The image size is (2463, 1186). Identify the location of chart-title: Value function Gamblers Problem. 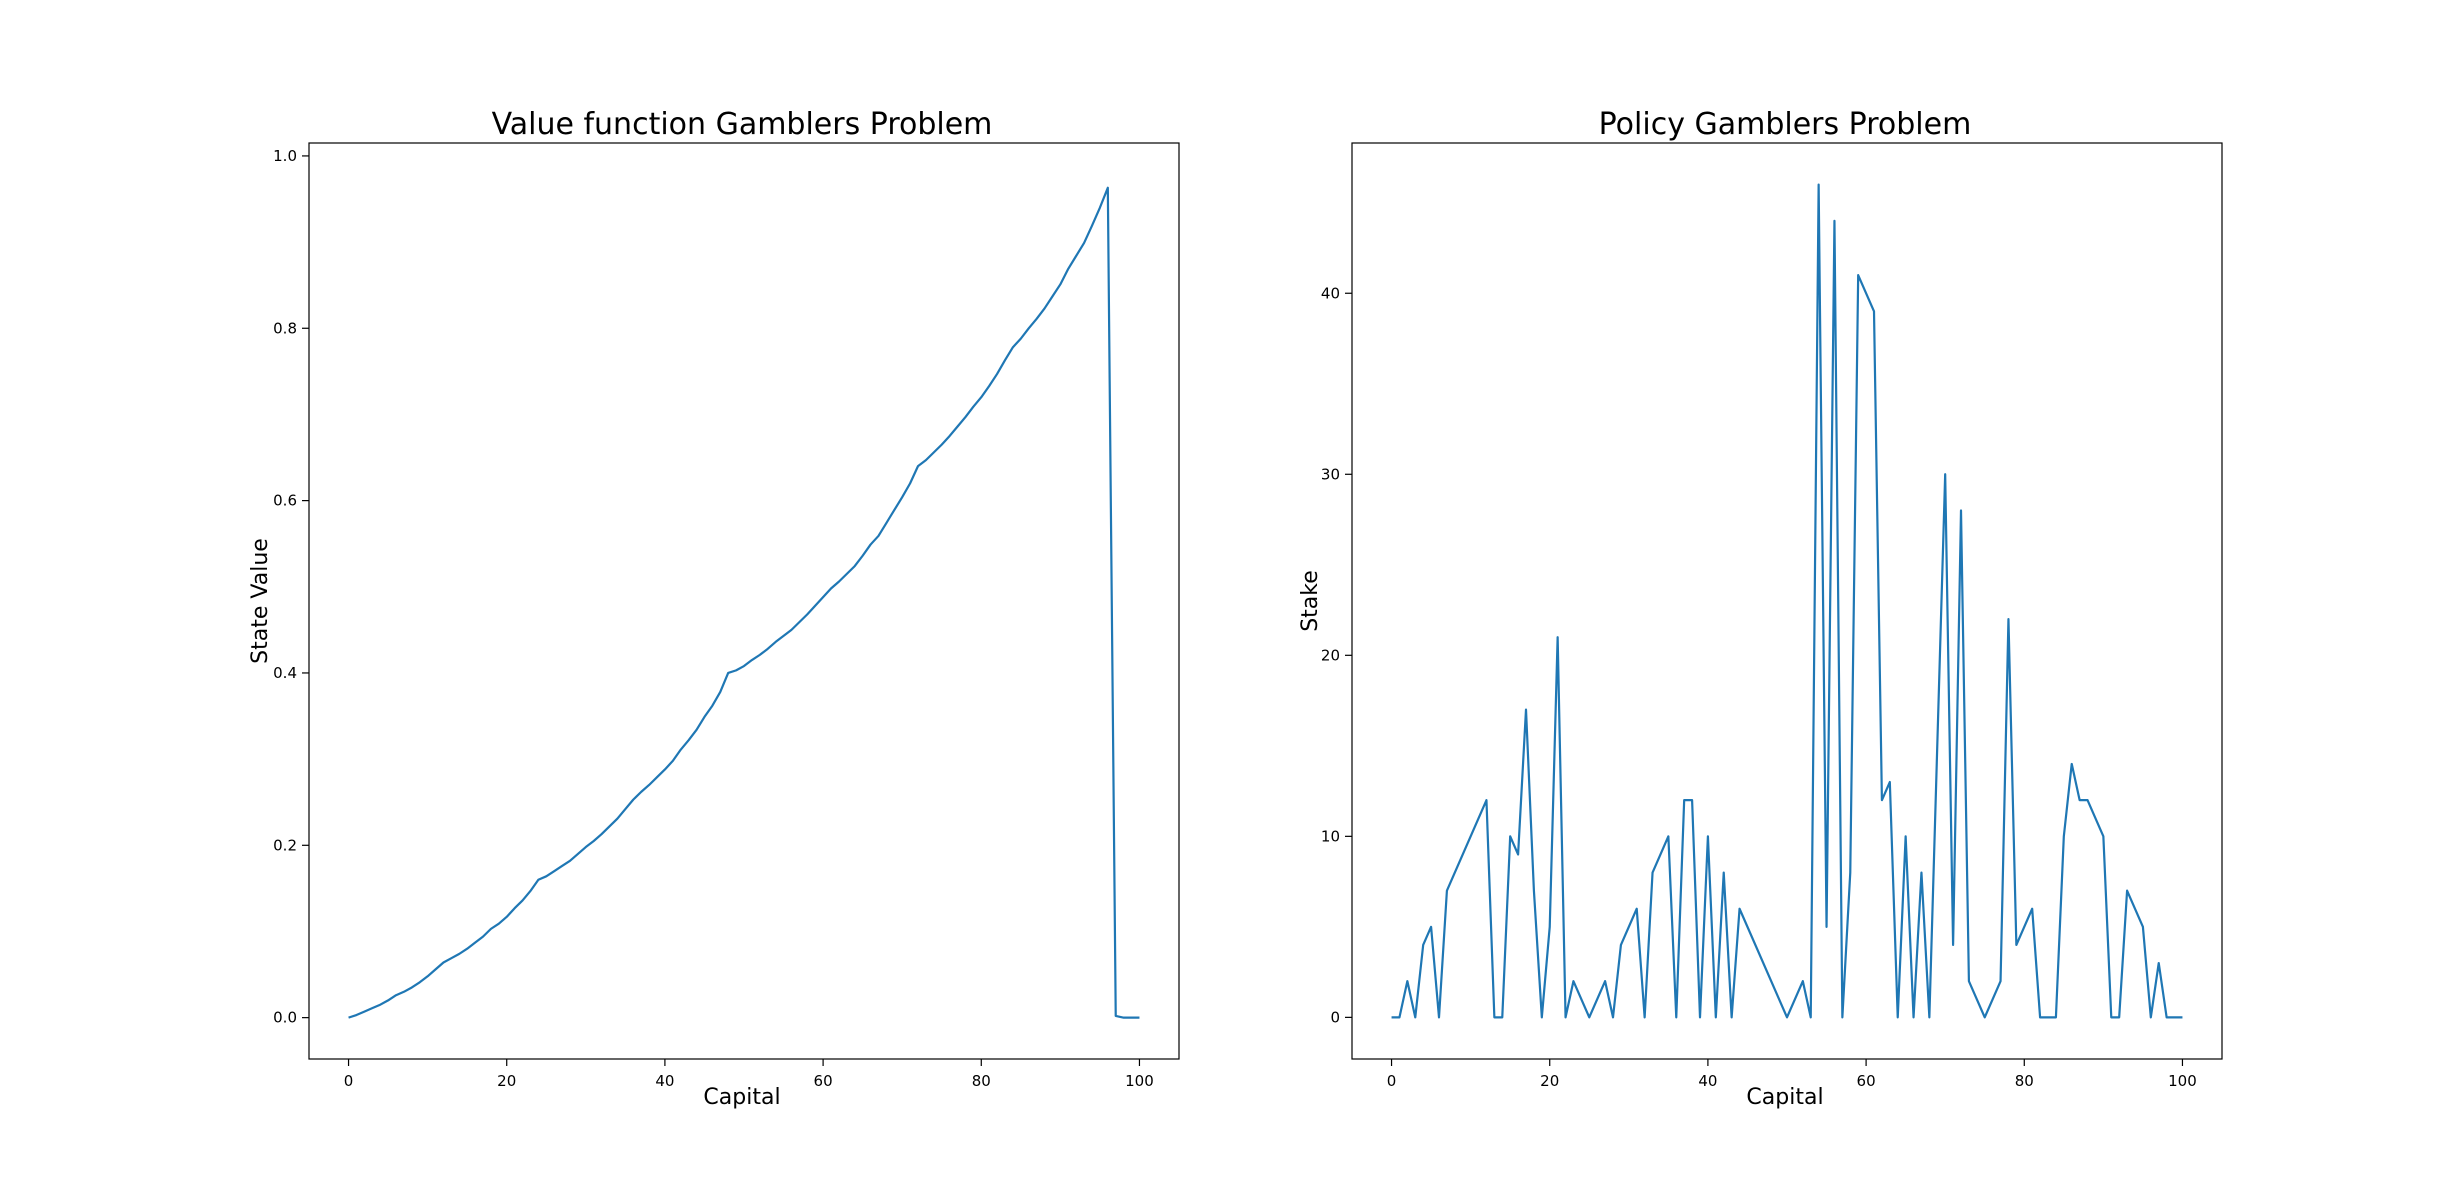
(742, 124).